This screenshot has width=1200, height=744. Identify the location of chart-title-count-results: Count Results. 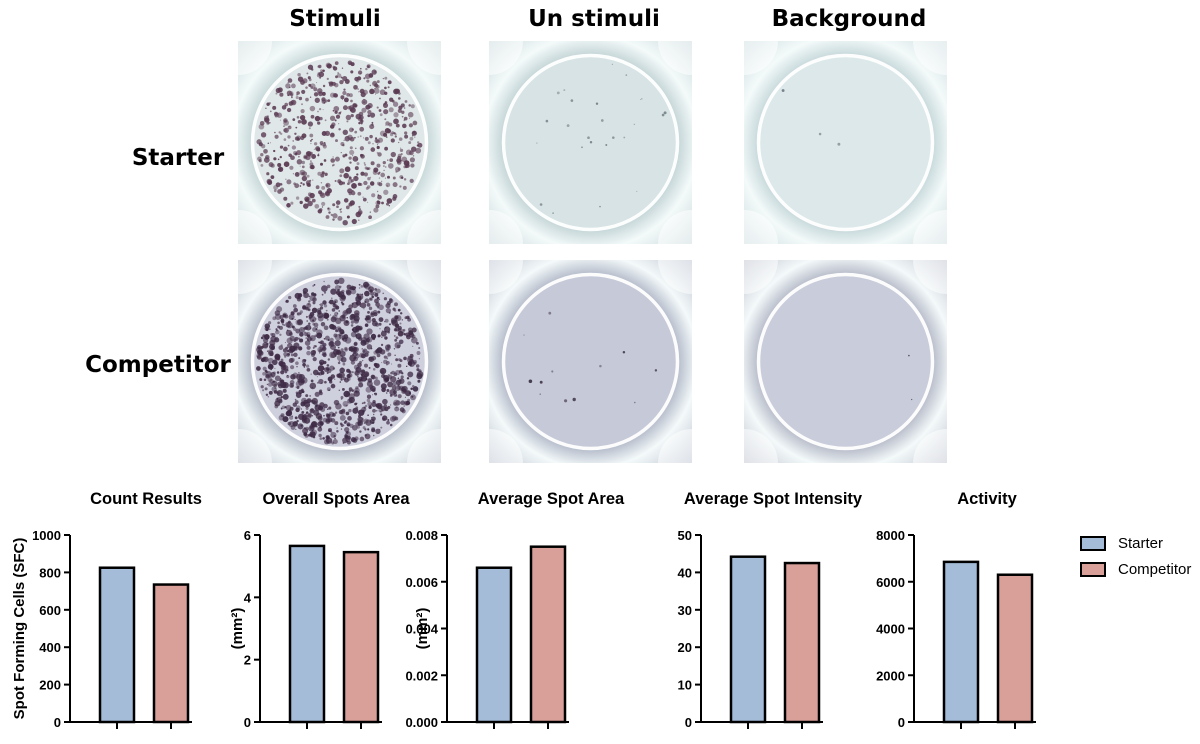
(146, 499).